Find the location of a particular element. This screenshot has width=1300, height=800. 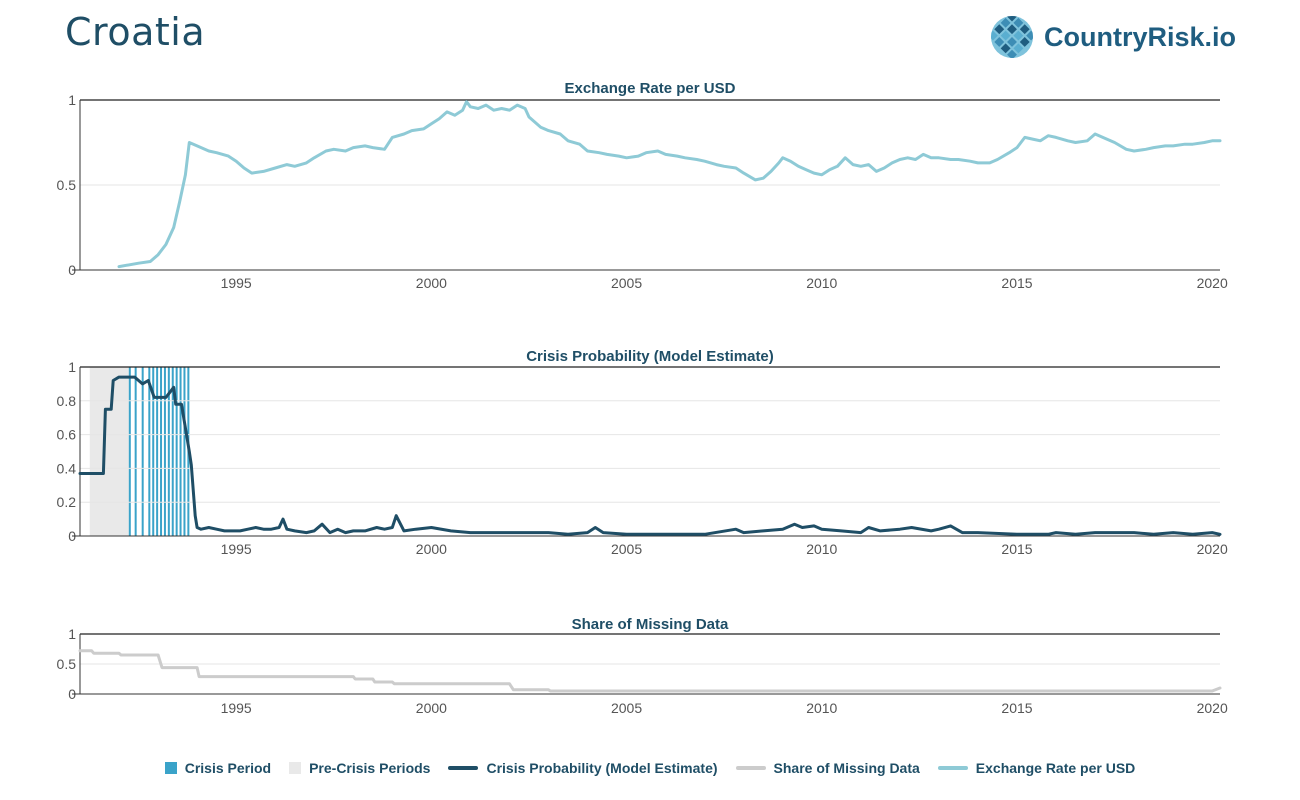

y-tick-label: 0.8 is located at coordinates (67, 401).